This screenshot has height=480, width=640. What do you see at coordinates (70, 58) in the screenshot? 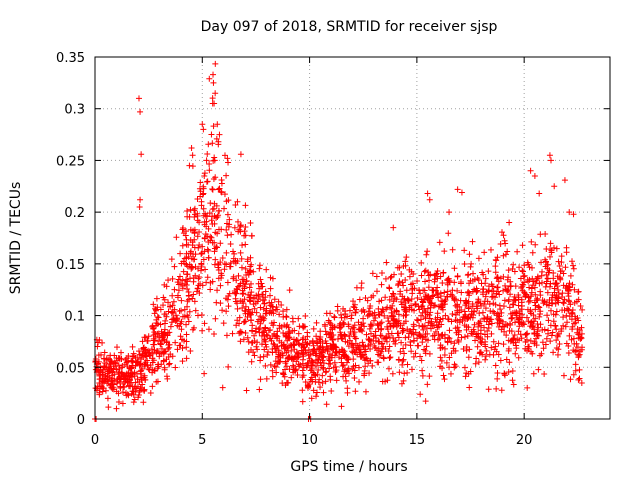
I see `y-tick-label: 0.35` at bounding box center [70, 58].